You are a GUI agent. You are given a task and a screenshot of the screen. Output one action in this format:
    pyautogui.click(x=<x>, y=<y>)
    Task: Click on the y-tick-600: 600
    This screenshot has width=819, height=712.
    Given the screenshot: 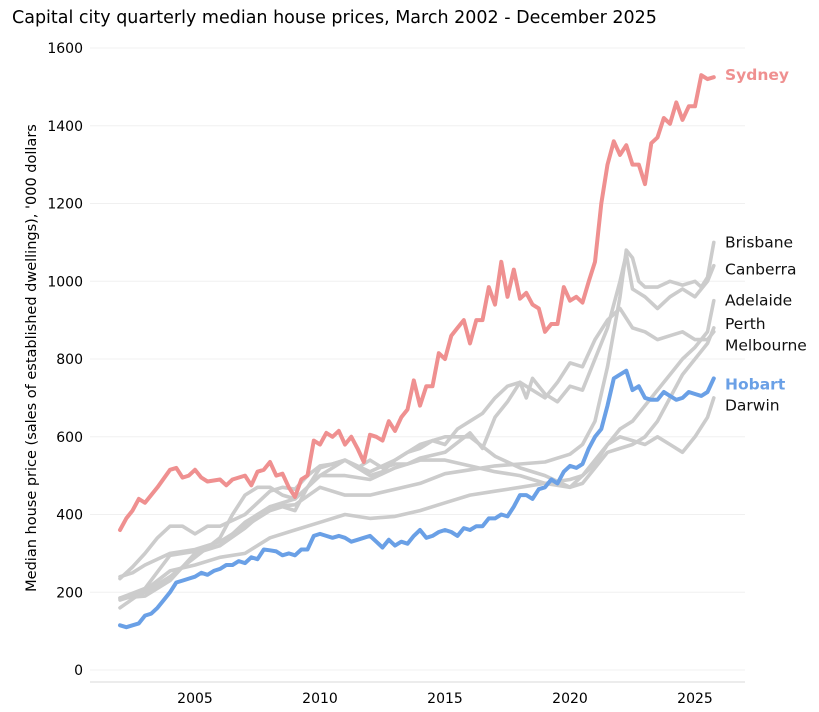 What is the action you would take?
    pyautogui.click(x=69, y=438)
    